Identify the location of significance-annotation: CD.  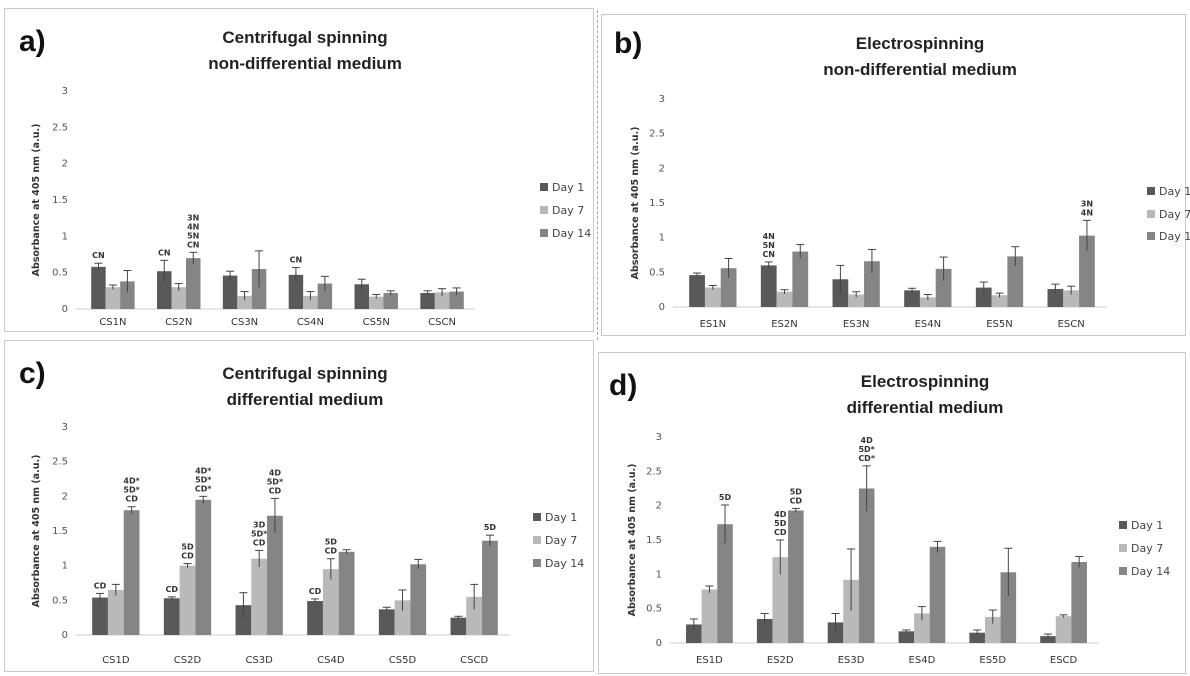
(315, 591).